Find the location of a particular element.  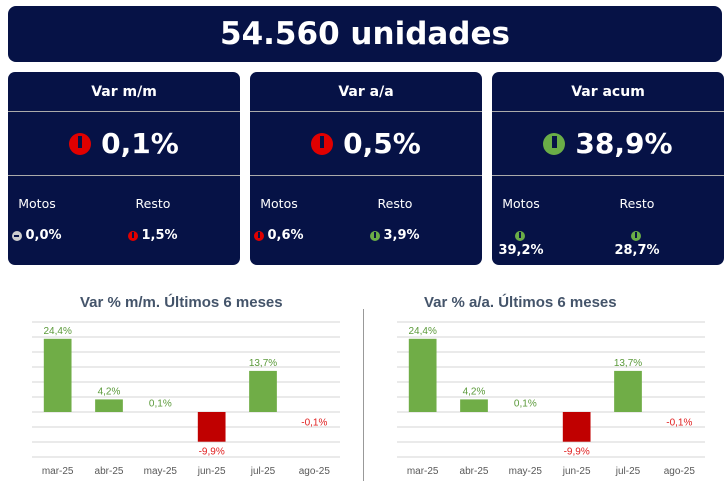

motos-value: 39,2% is located at coordinates (521, 250).